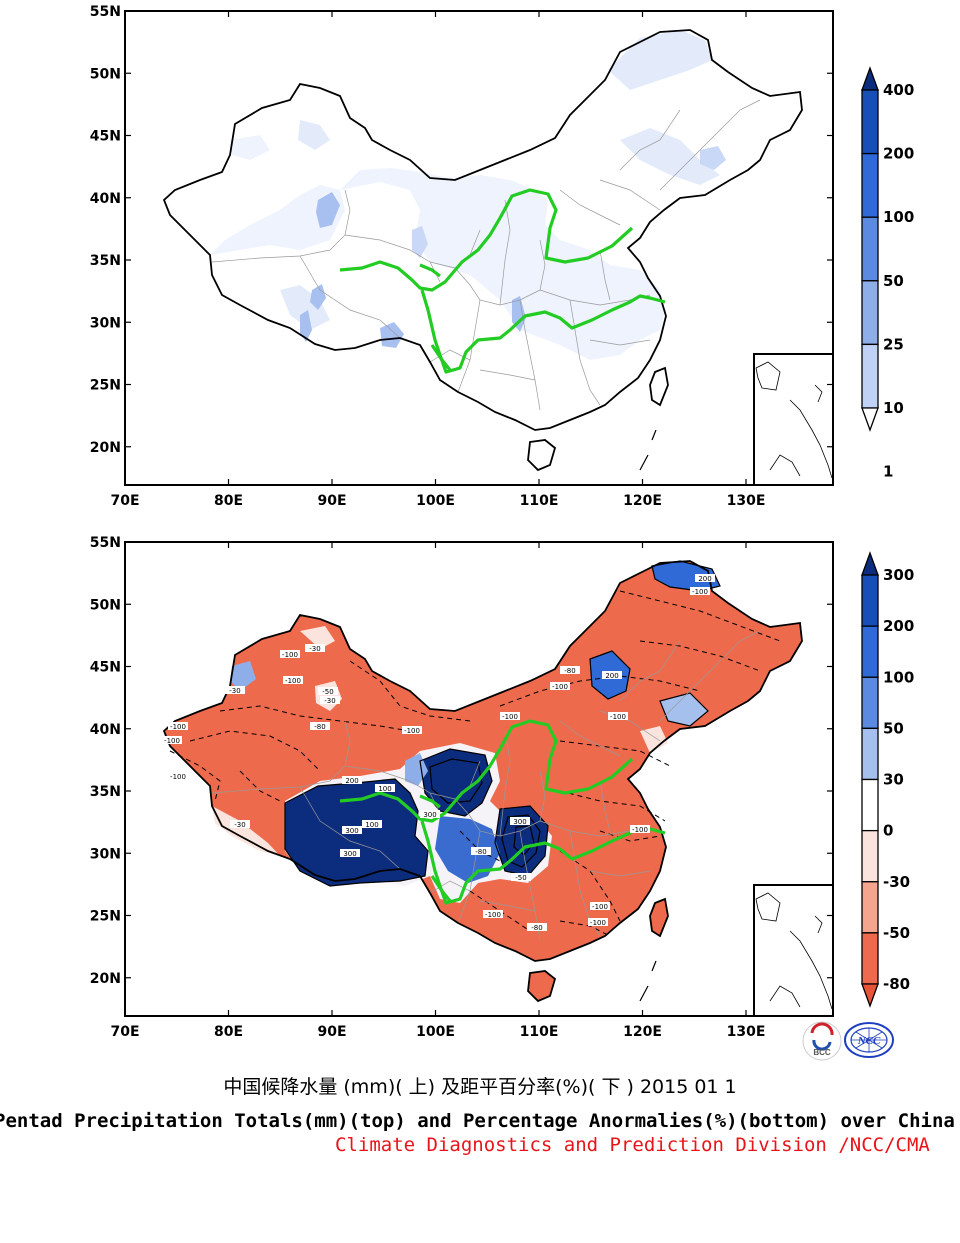  Describe the element at coordinates (893, 780) in the screenshot. I see `bottom-colorbar-label: 30` at that location.